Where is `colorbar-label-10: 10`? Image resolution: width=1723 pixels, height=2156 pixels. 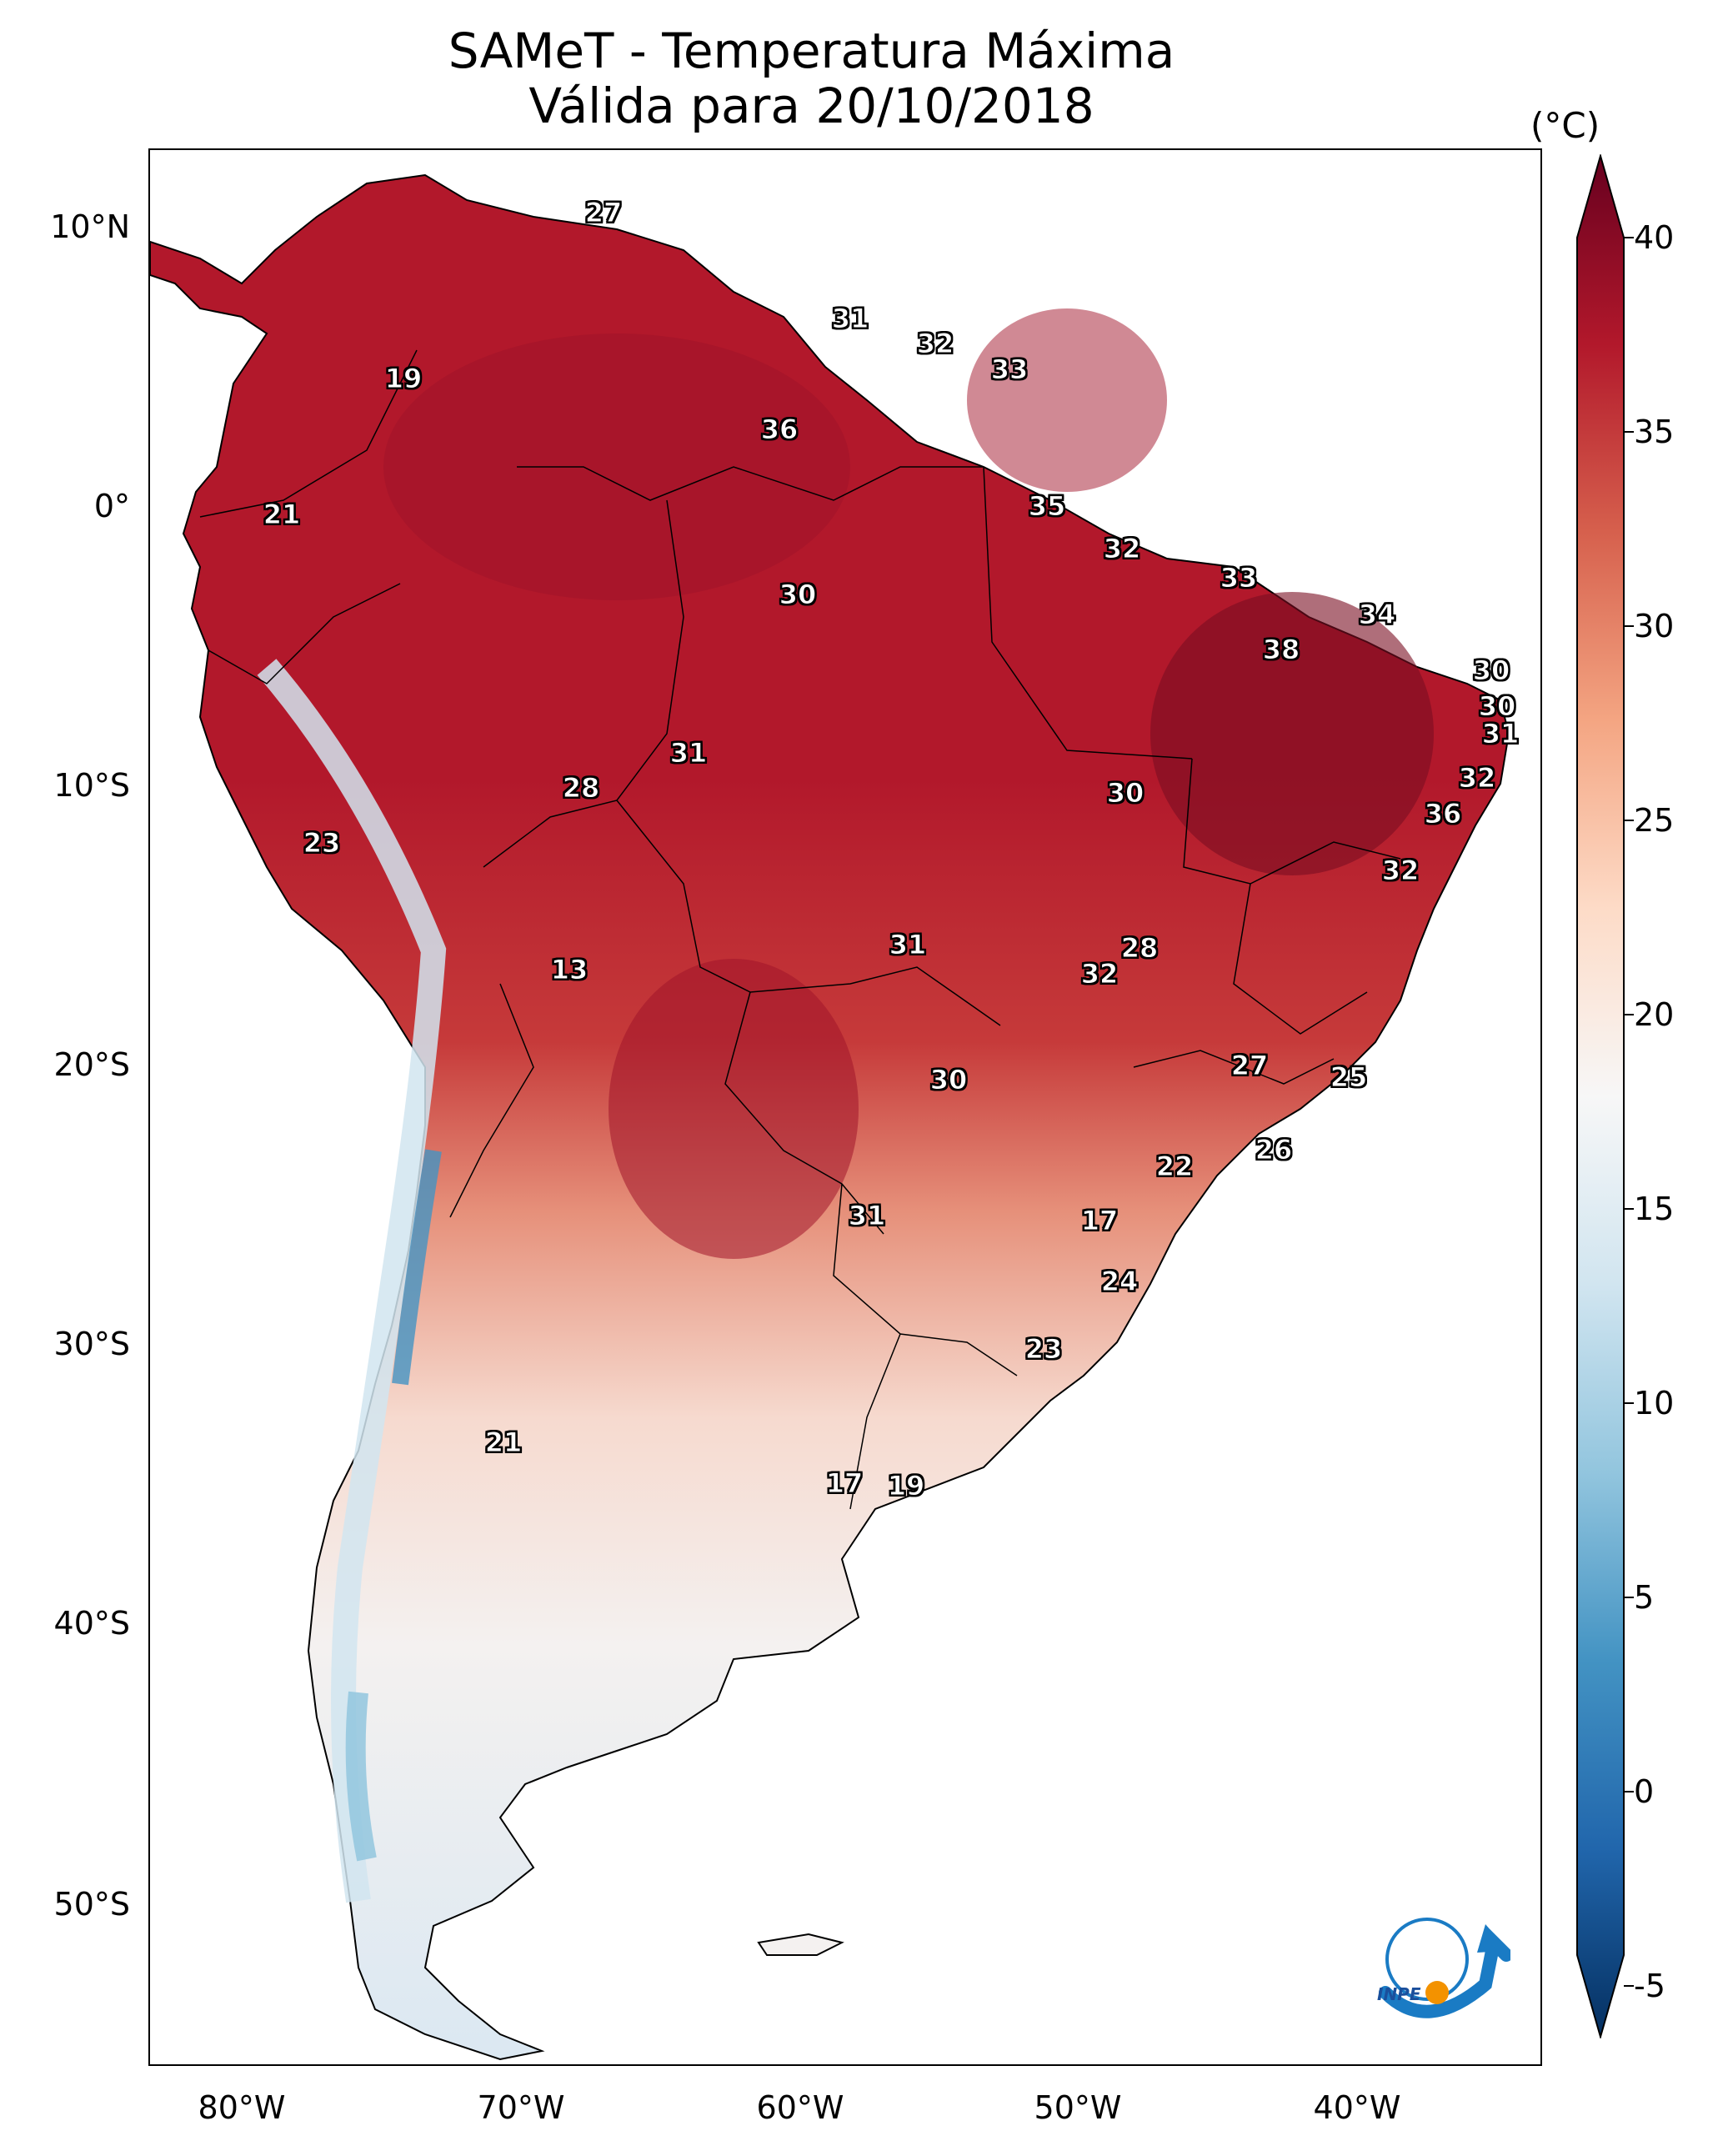
colorbar-label-10: 10 is located at coordinates (1655, 1403).